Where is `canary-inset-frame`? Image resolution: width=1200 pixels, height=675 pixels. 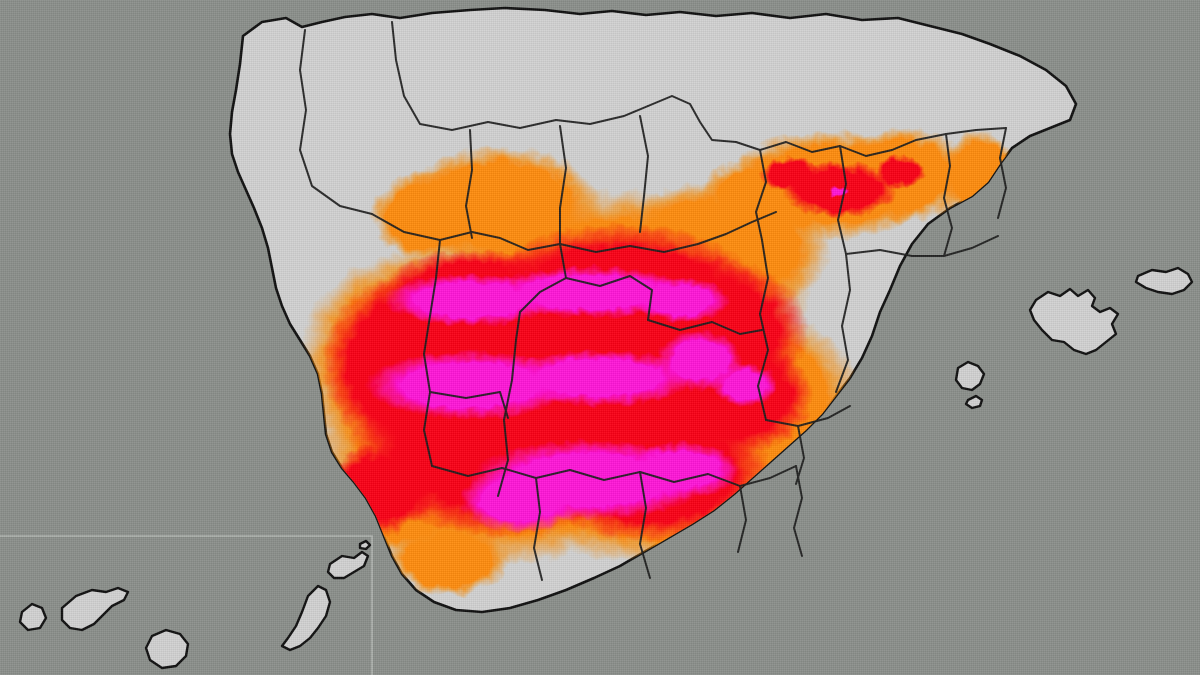 canary-inset-frame is located at coordinates (186, 605).